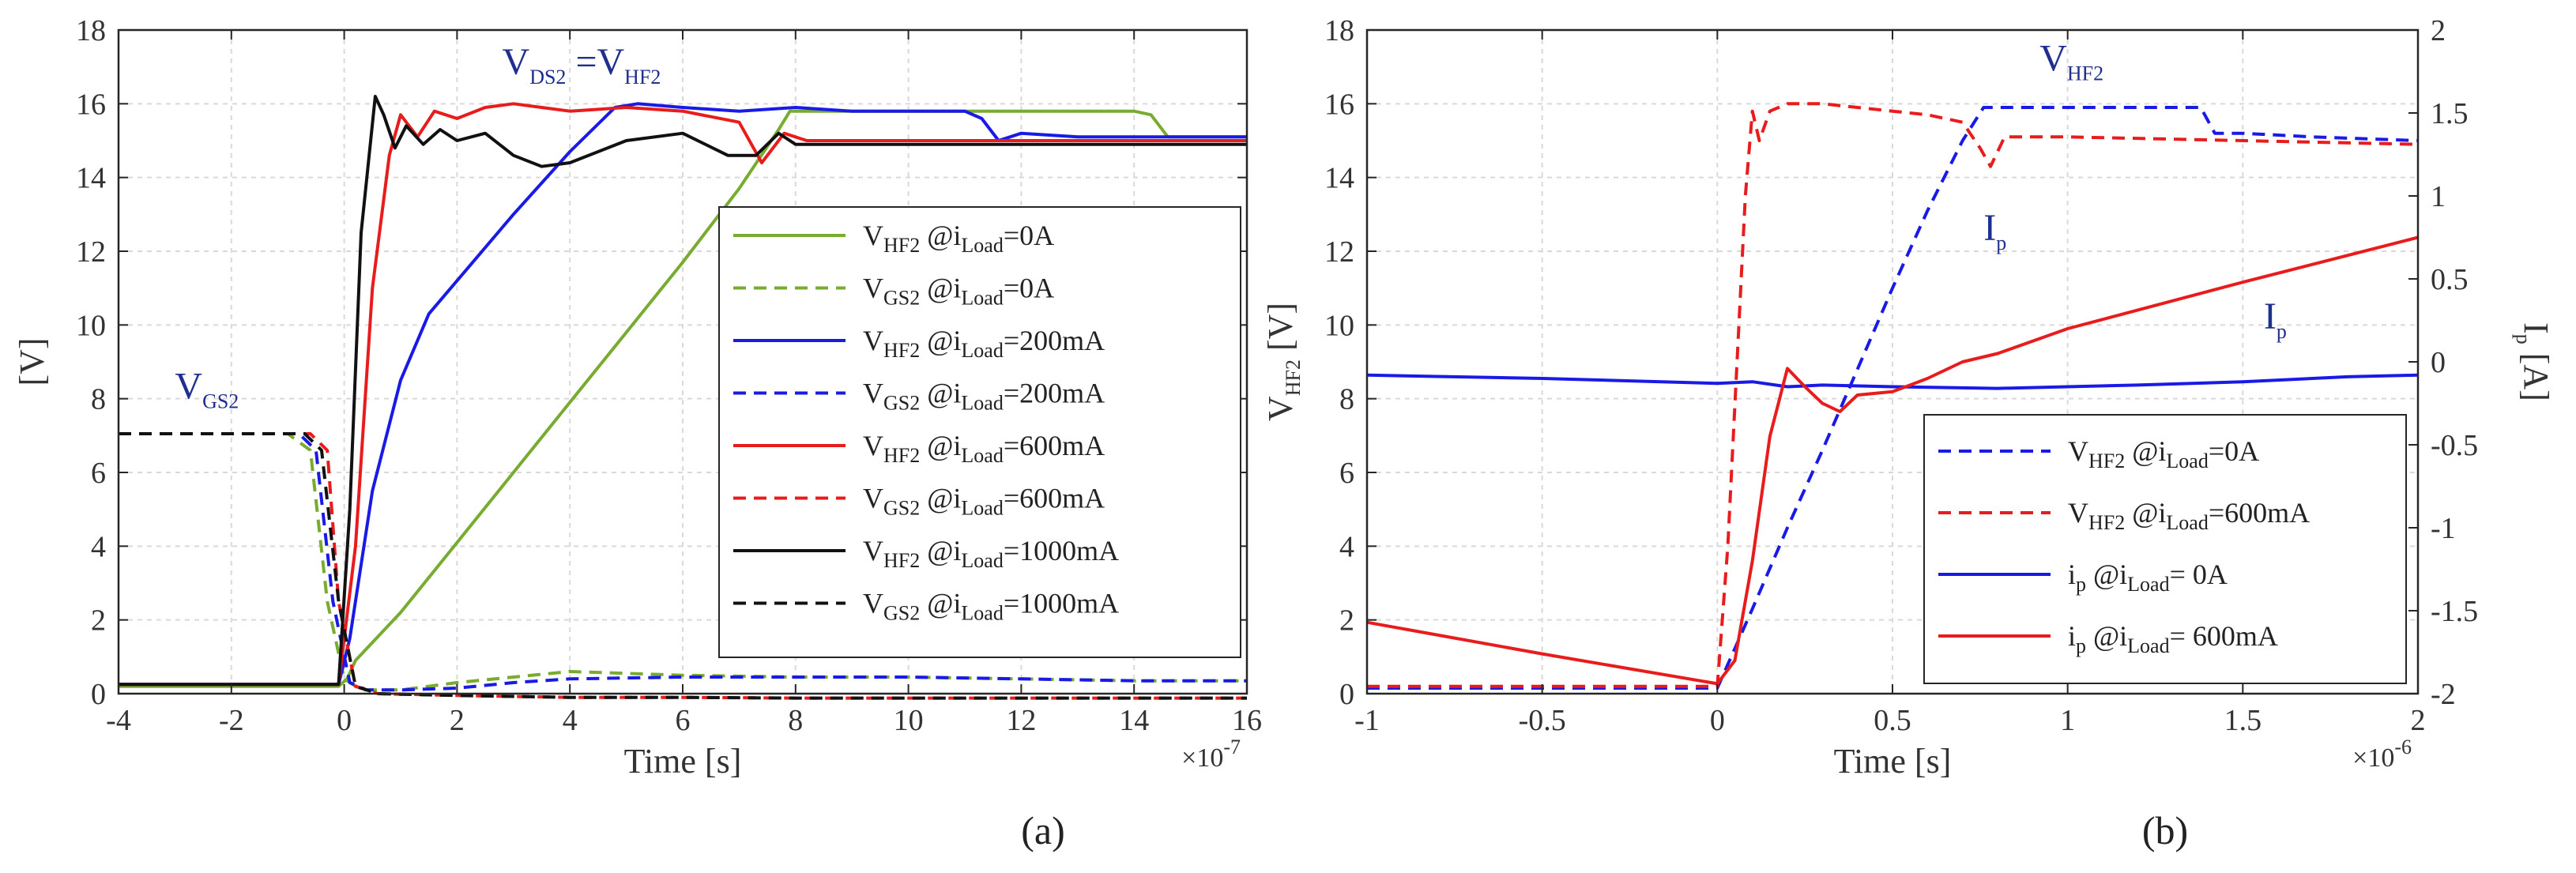 Image resolution: width=2576 pixels, height=873 pixels. Describe the element at coordinates (1061, 550) in the screenshot. I see `text-part: =1000mA` at that location.